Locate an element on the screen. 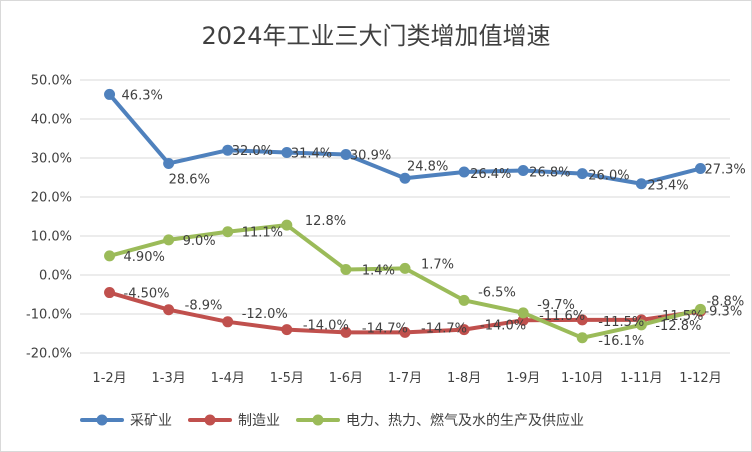  y-tick-label: 10.0% is located at coordinates (51, 237).